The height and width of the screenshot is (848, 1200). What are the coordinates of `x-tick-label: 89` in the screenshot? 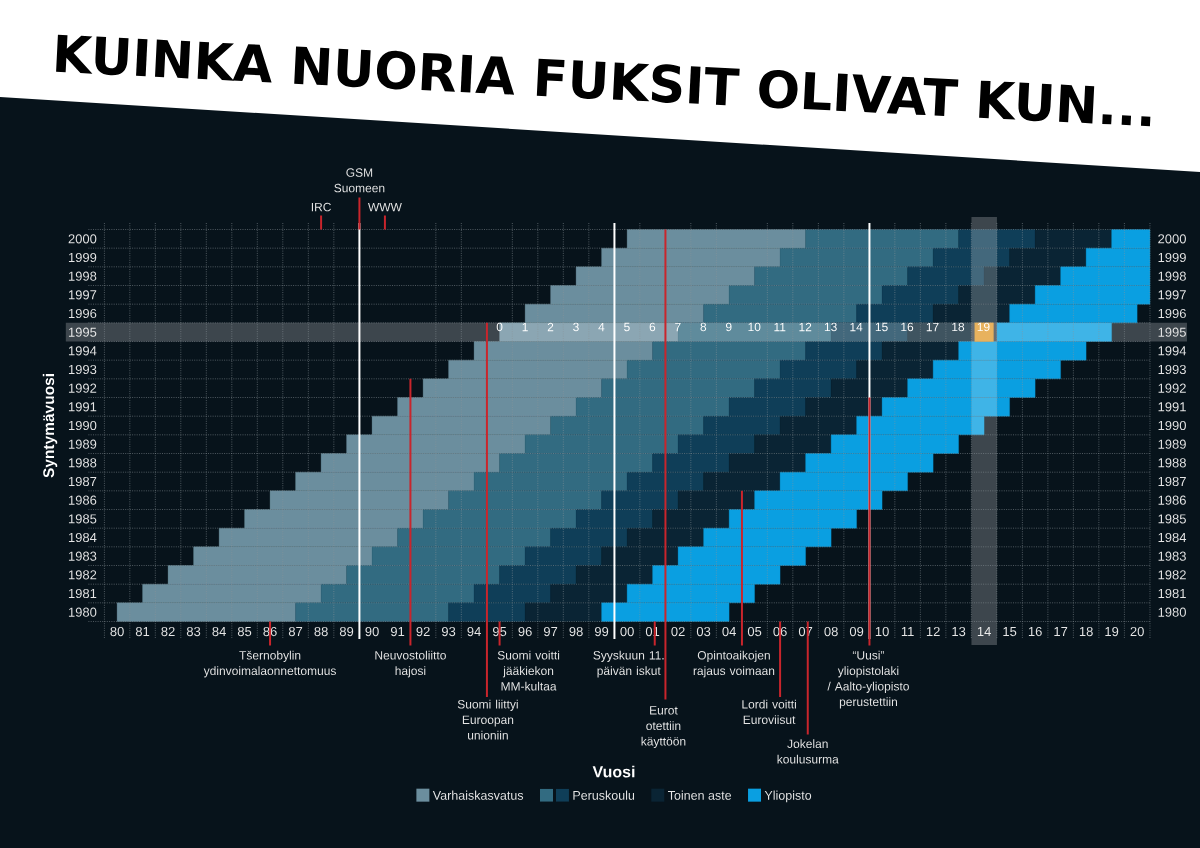 It's located at (346, 631).